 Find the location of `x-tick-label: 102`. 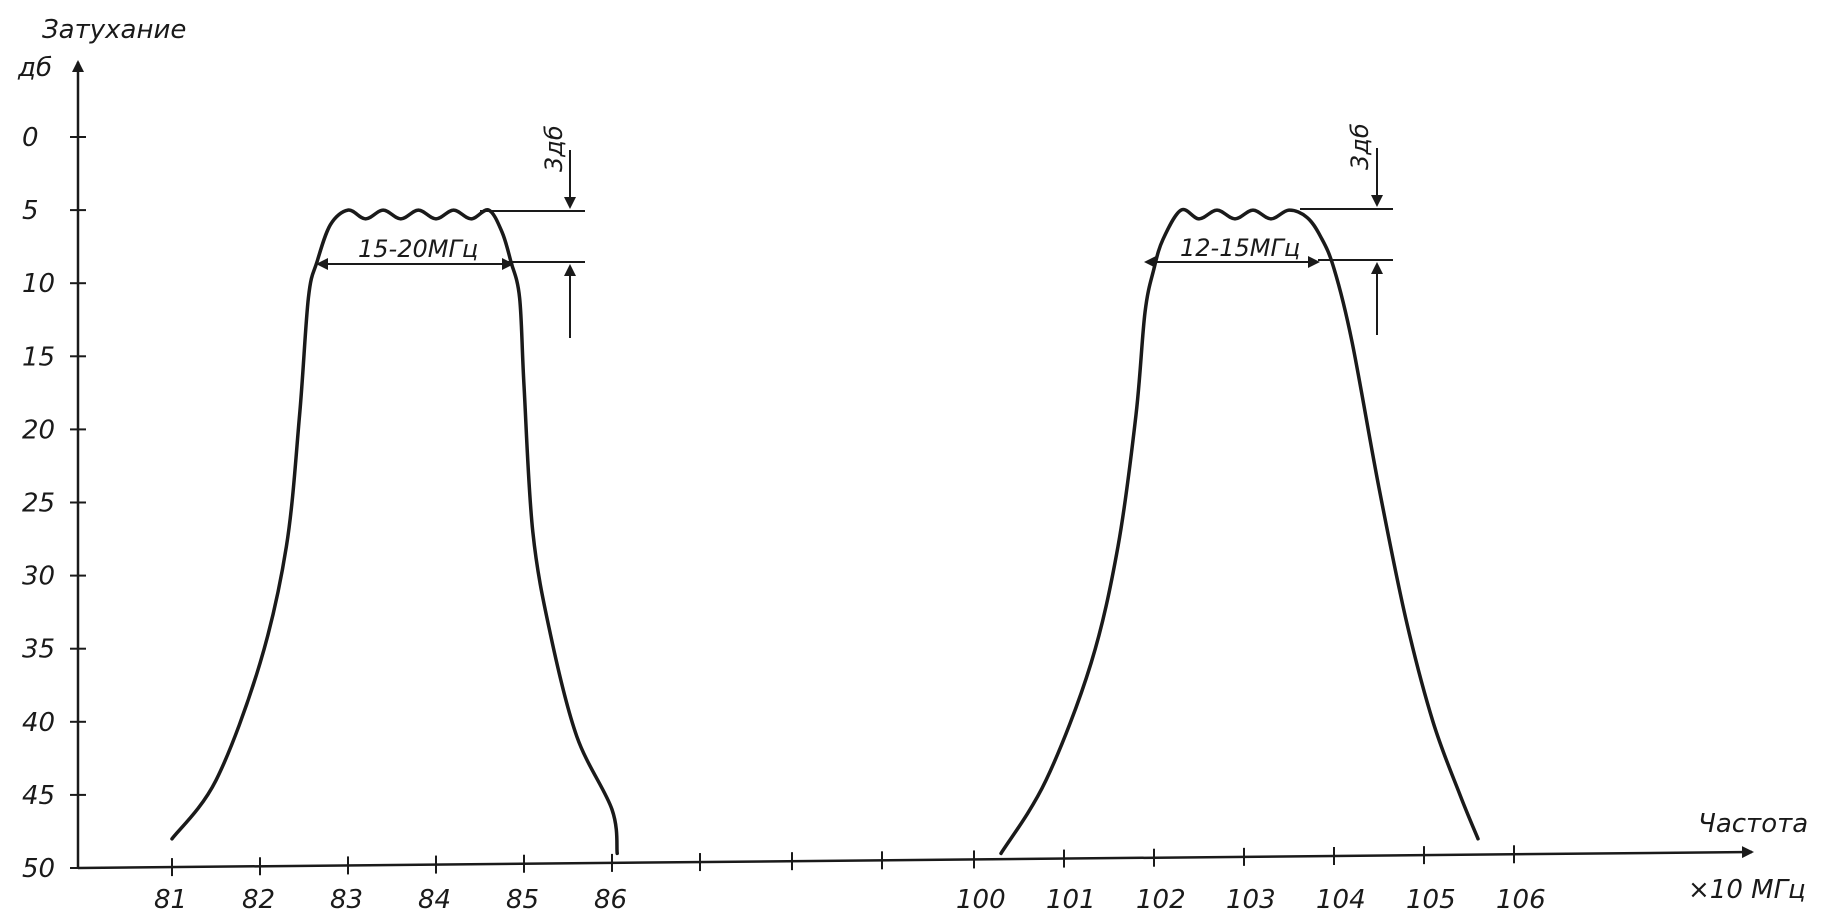

x-tick-label: 102 is located at coordinates (1161, 900).